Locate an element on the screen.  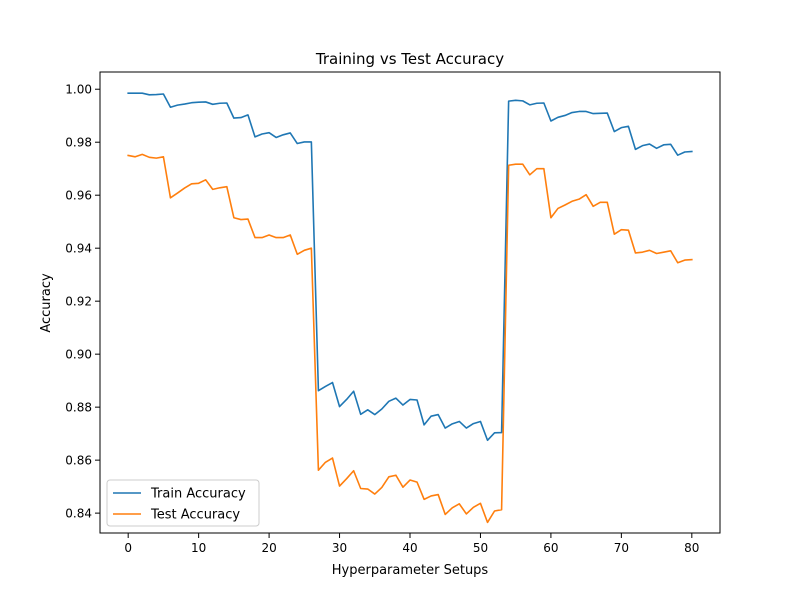
y-tick-label: 0.90 is located at coordinates (78, 355).